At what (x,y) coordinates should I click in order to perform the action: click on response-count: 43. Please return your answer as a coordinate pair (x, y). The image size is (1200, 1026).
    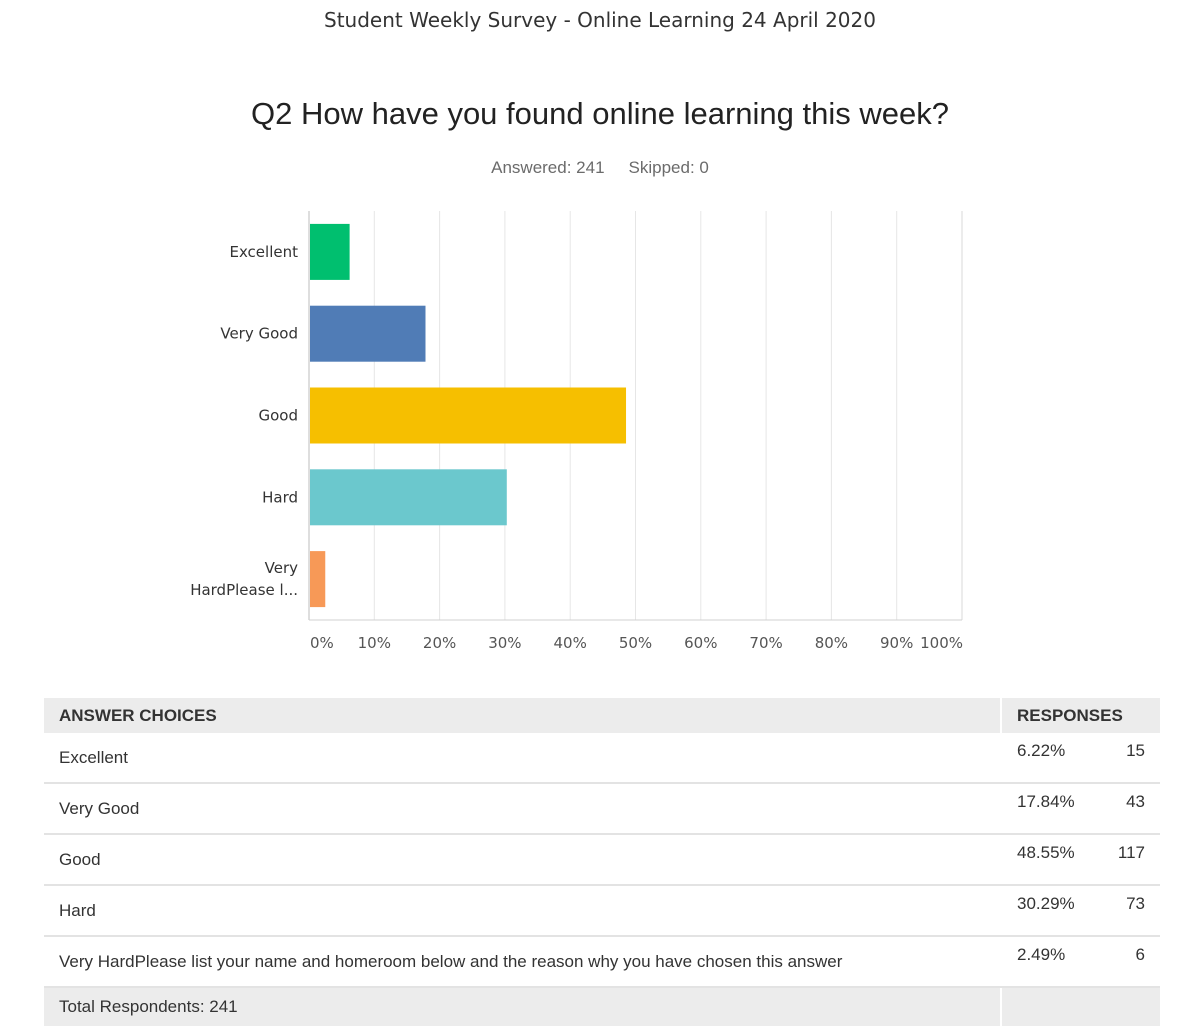
    Looking at the image, I should click on (1135, 809).